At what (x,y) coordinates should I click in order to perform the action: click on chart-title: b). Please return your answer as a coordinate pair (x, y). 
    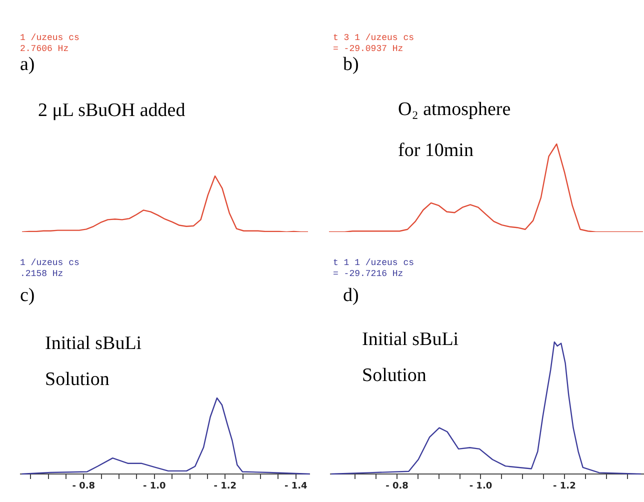
    Looking at the image, I should click on (351, 64).